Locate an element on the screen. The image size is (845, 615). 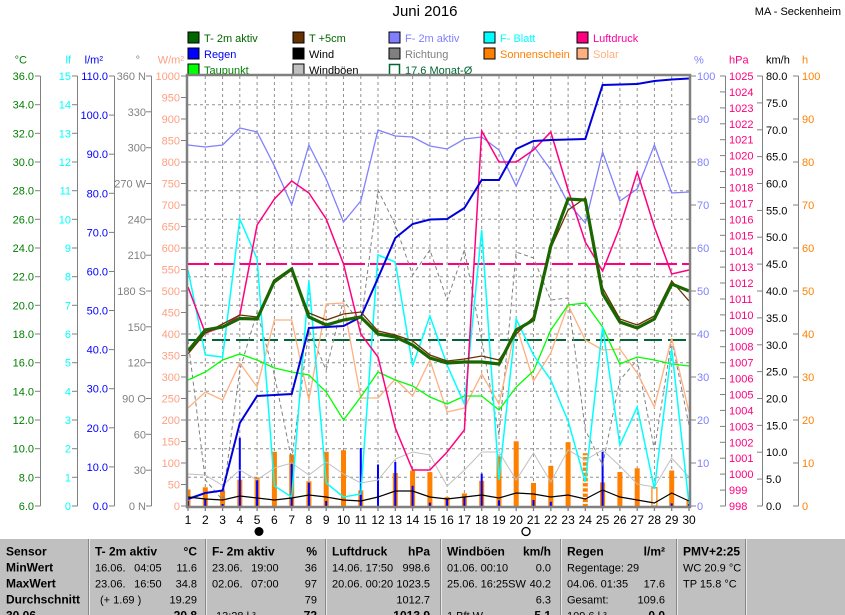
svg-text: 1011 is located at coordinates (741, 300).